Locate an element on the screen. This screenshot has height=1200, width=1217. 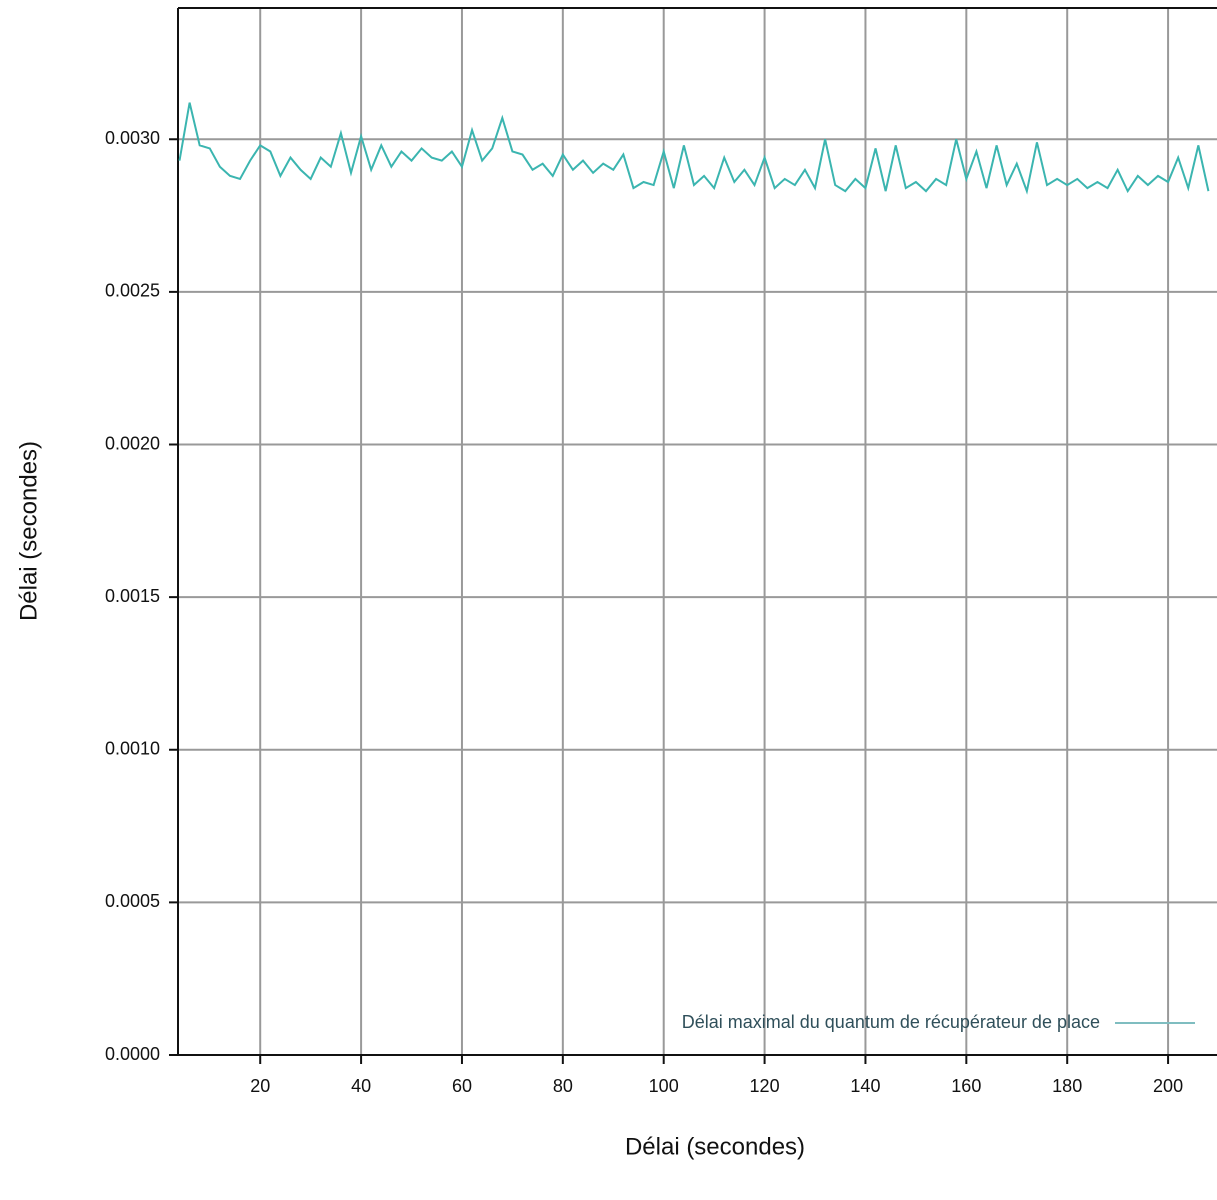
data-line is located at coordinates (694, 148).